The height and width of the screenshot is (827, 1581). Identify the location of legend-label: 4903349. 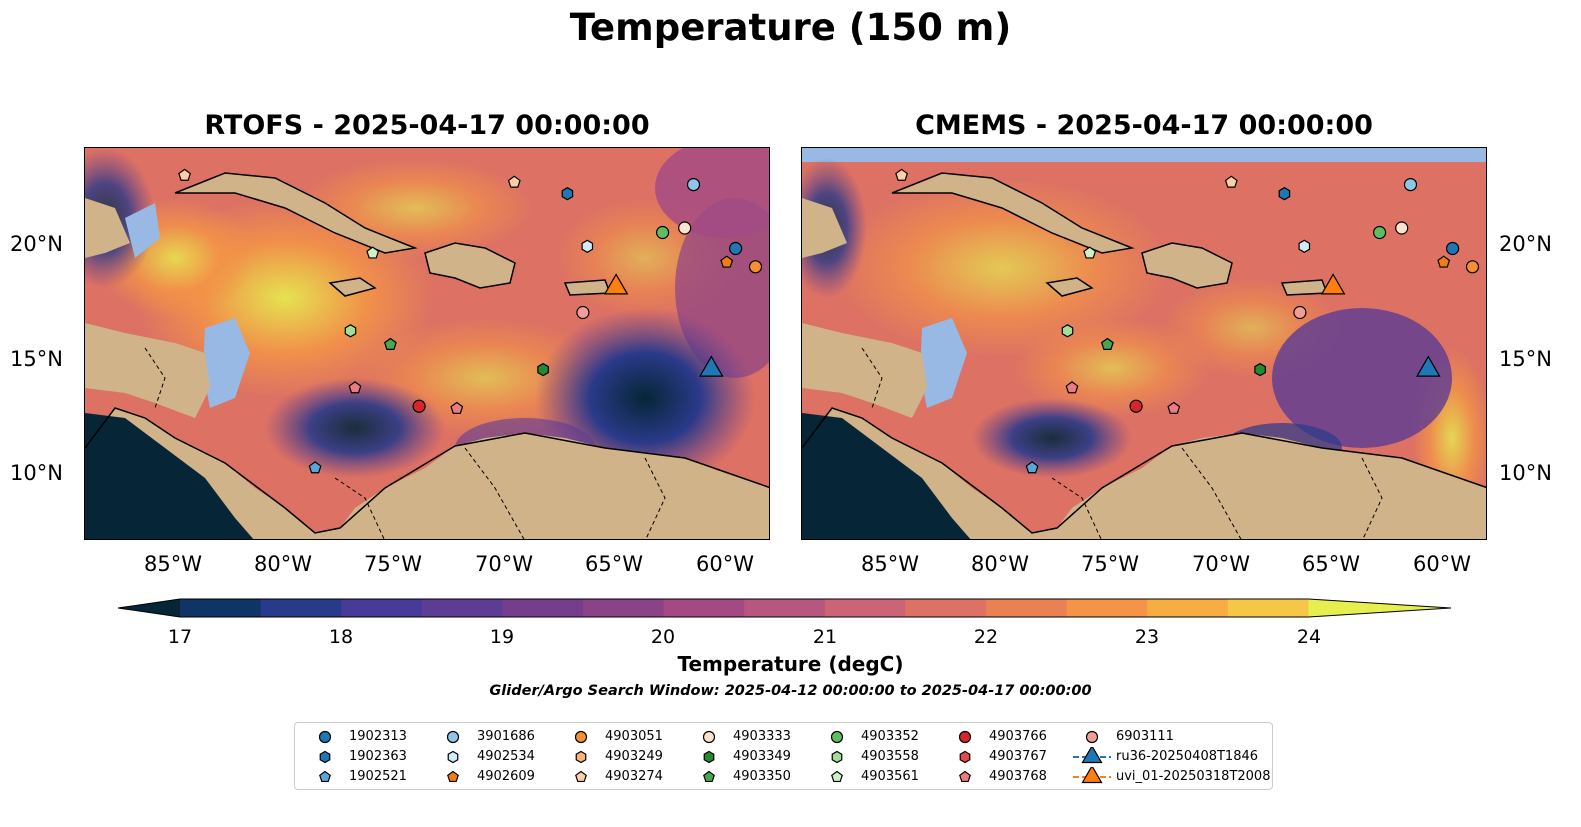
(762, 756).